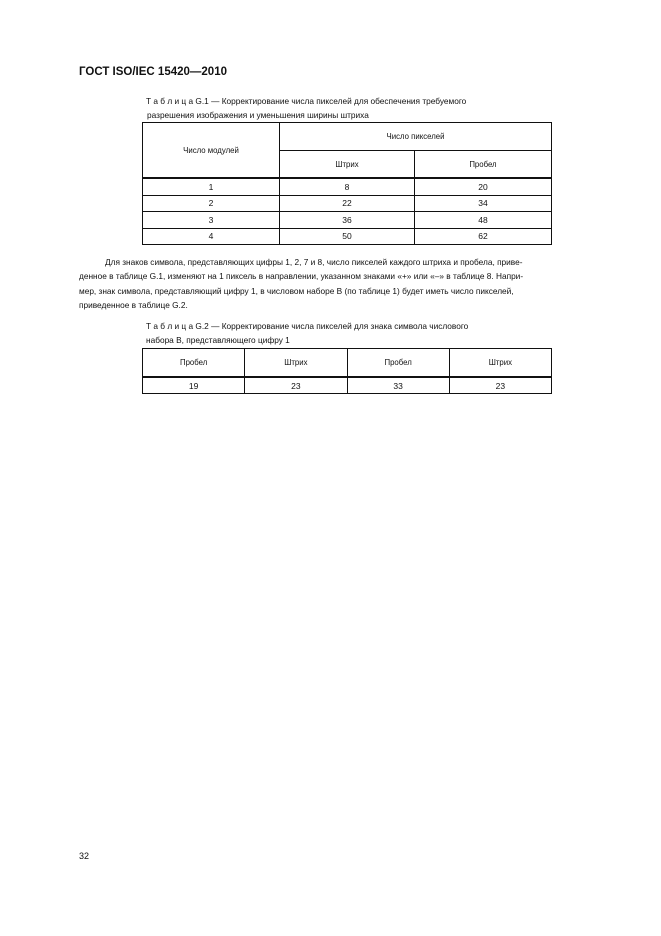 Image resolution: width=661 pixels, height=936 pixels. I want to click on cell: 2, so click(211, 203).